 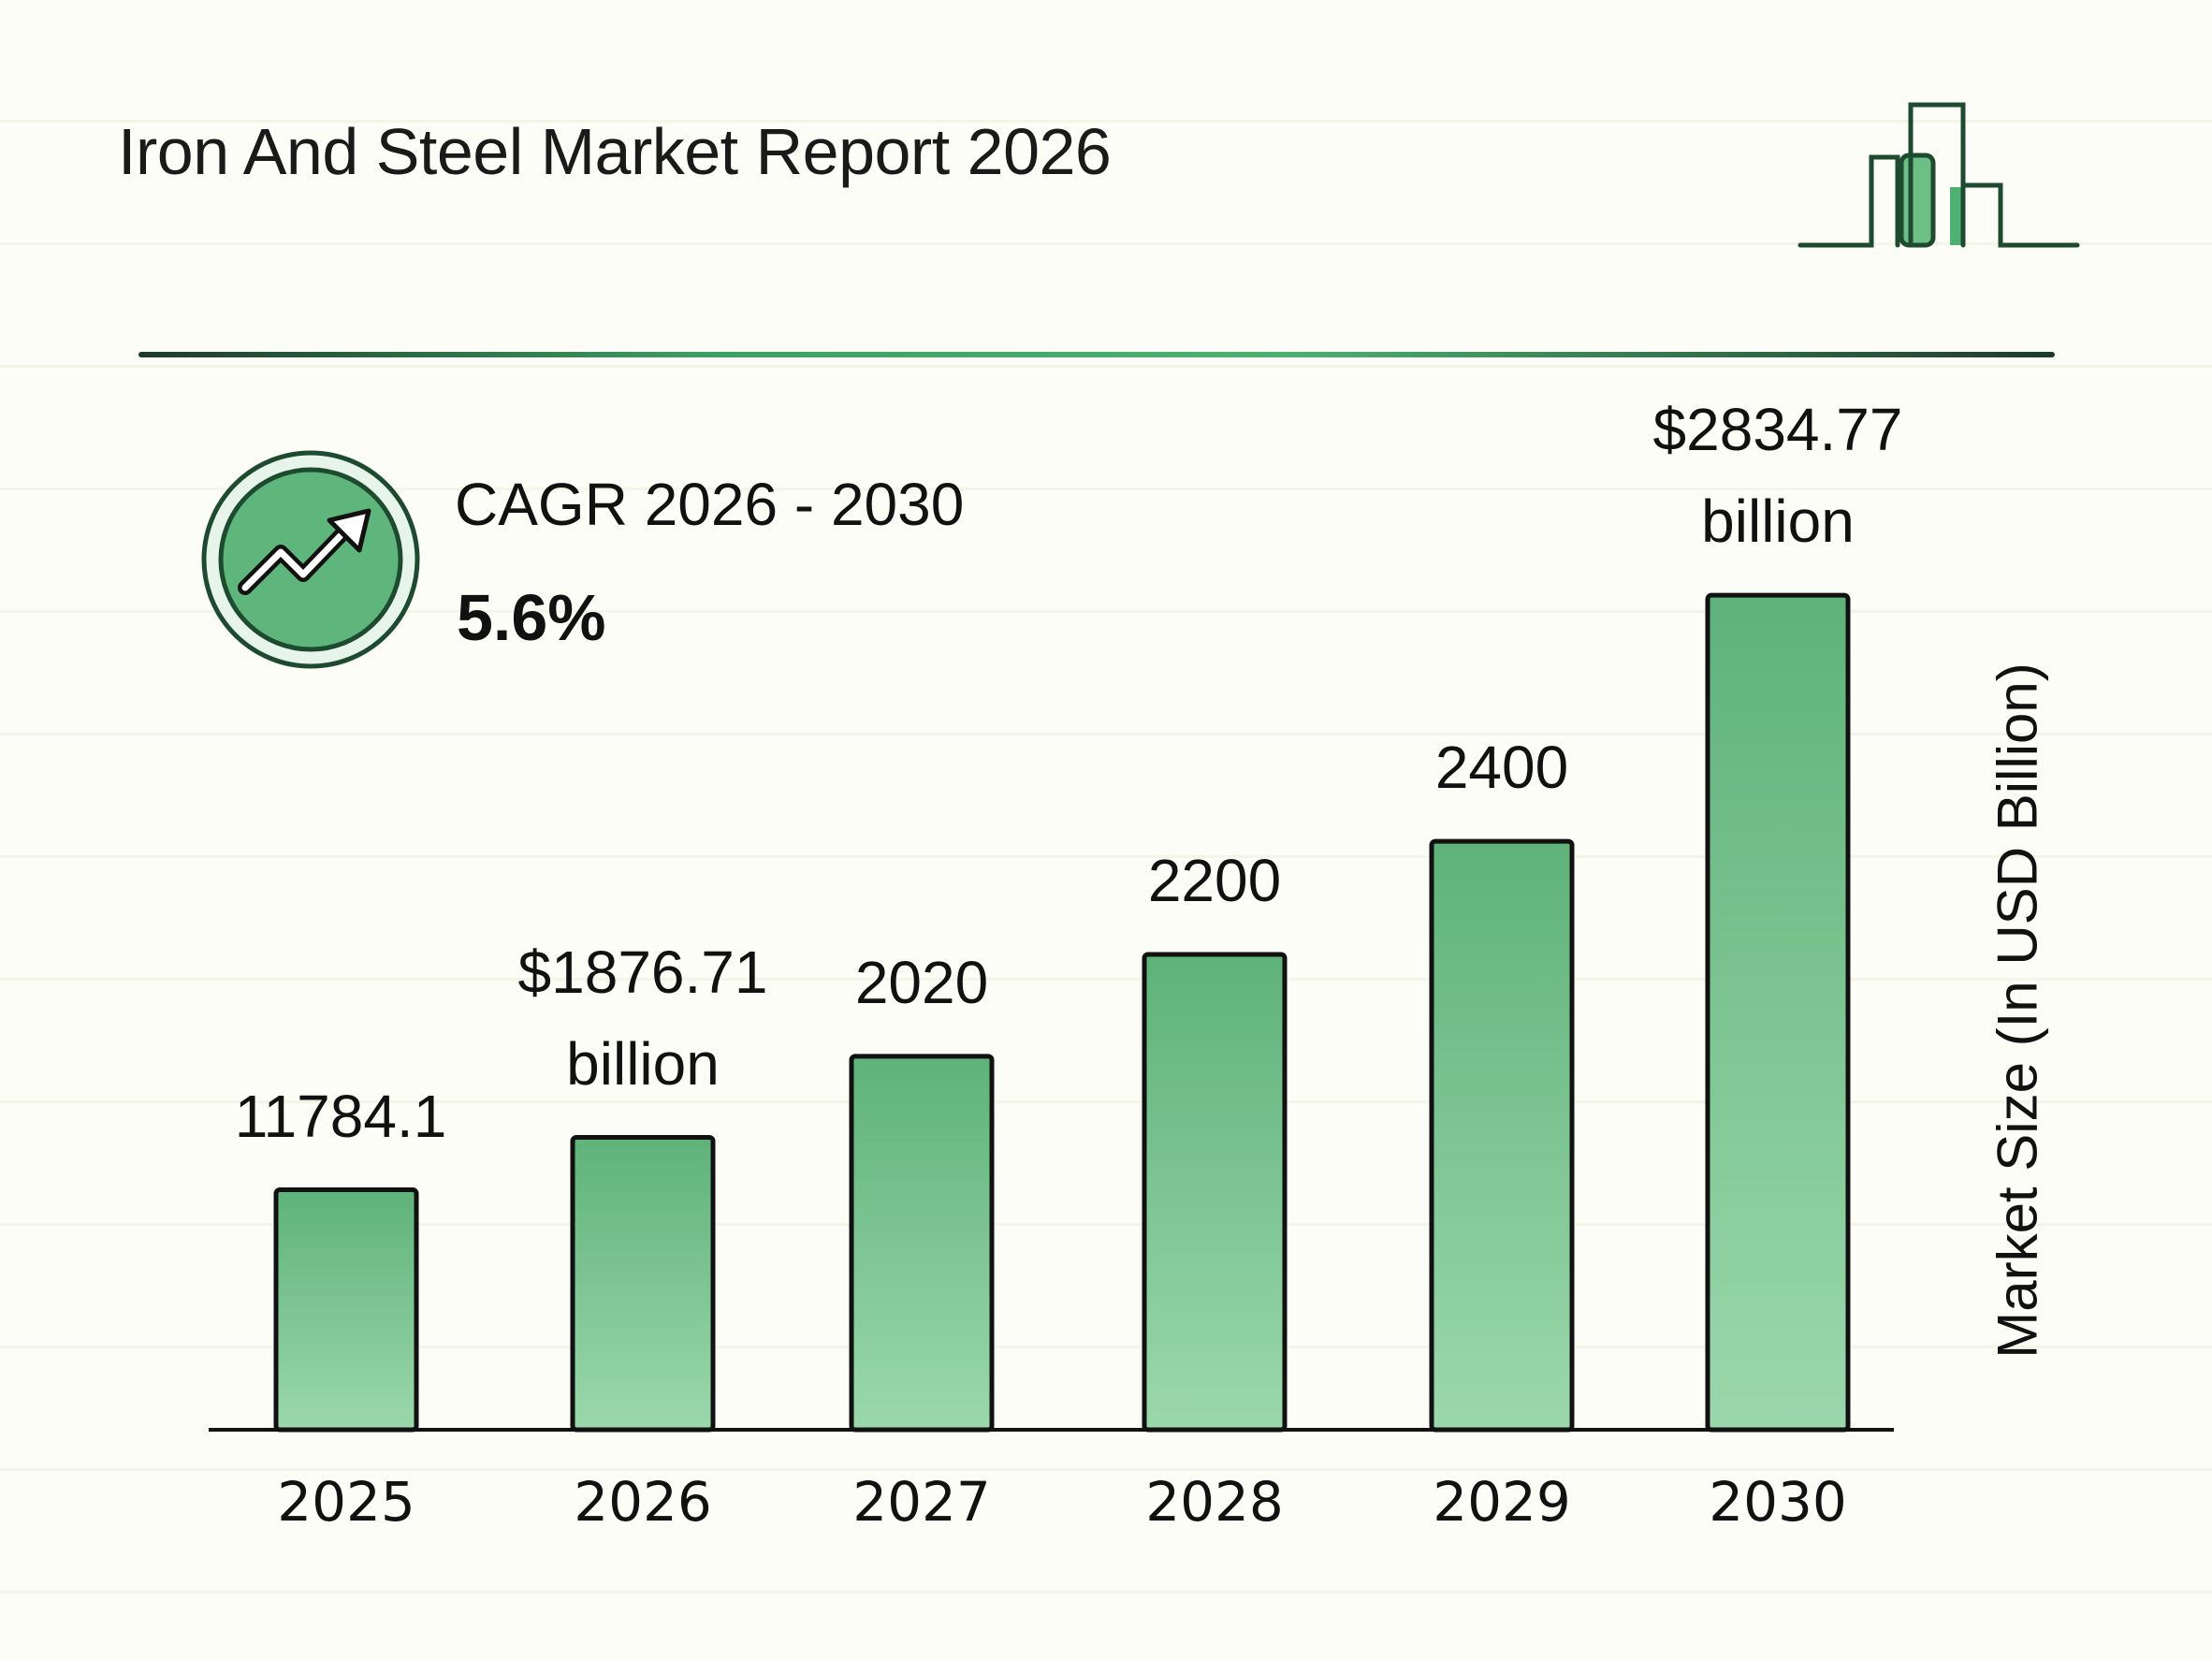 I want to click on y-axis-label: Market Size (In USD Billion), so click(x=2018, y=1011).